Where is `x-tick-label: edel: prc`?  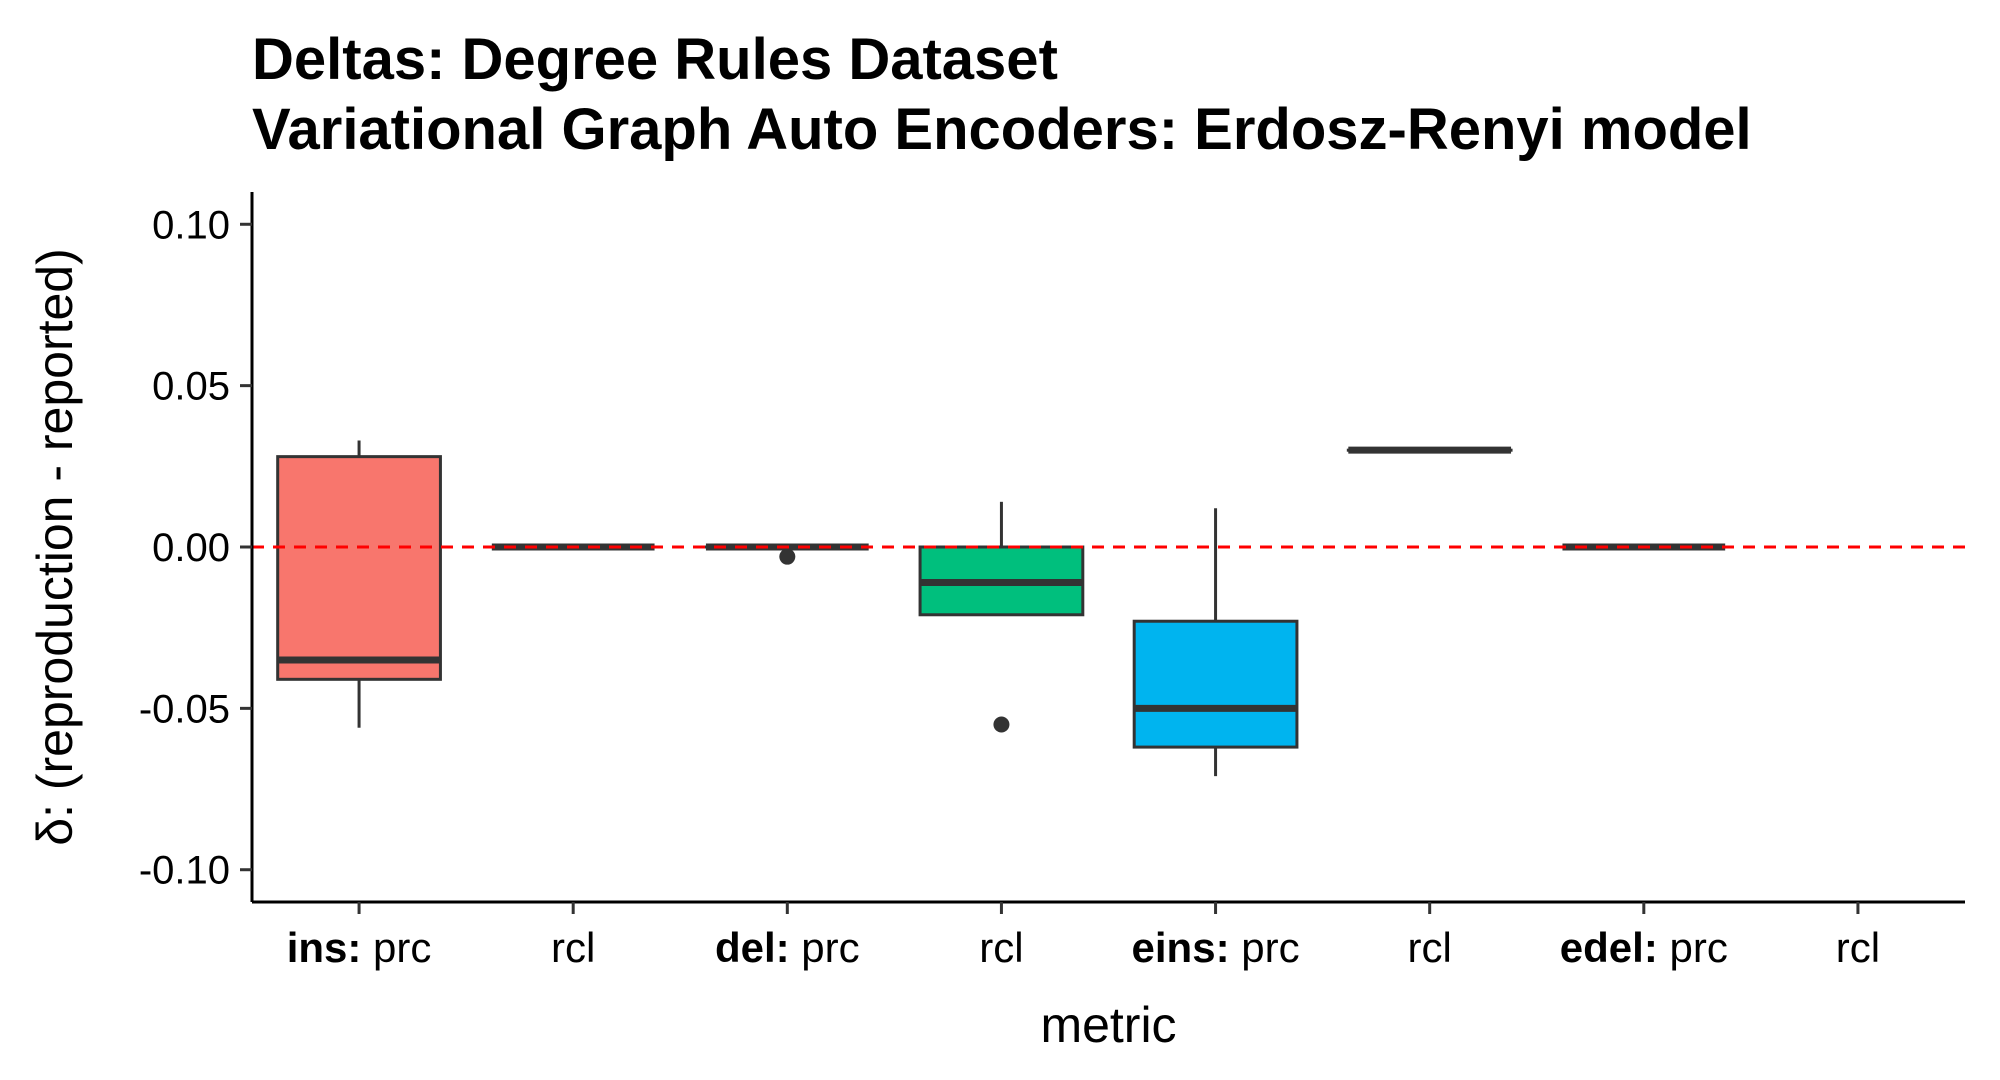
x-tick-label: edel: prc is located at coordinates (1644, 947).